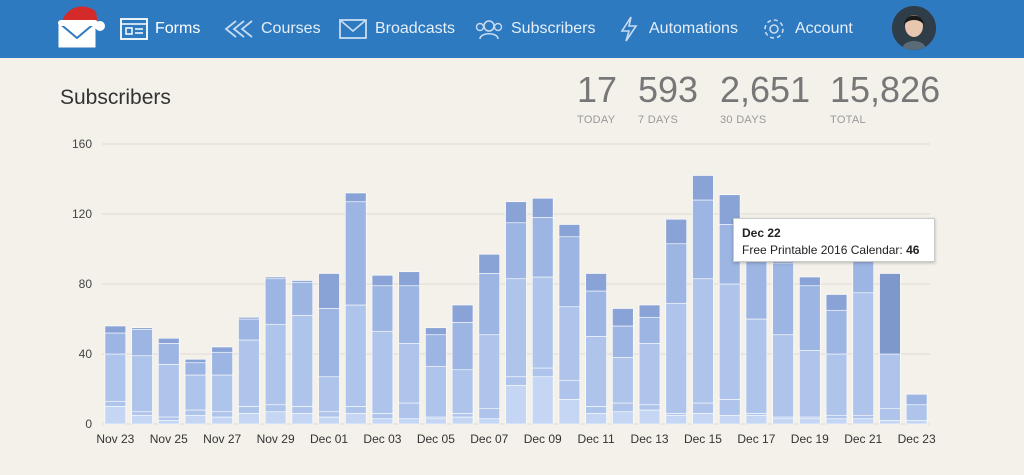 The image size is (1024, 475). I want to click on nav-broadcasts: Broadcasts, so click(396, 29).